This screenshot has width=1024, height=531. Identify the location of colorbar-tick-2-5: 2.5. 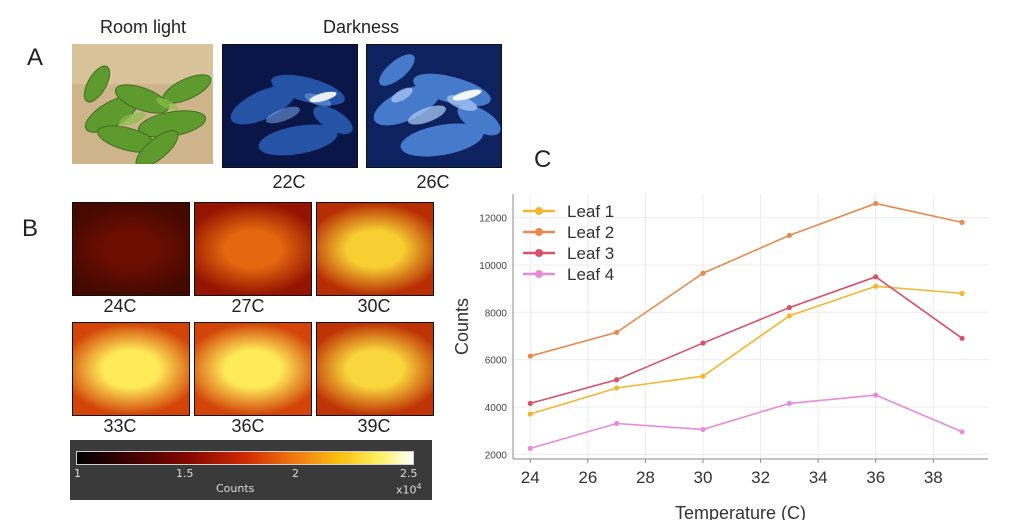
(409, 473).